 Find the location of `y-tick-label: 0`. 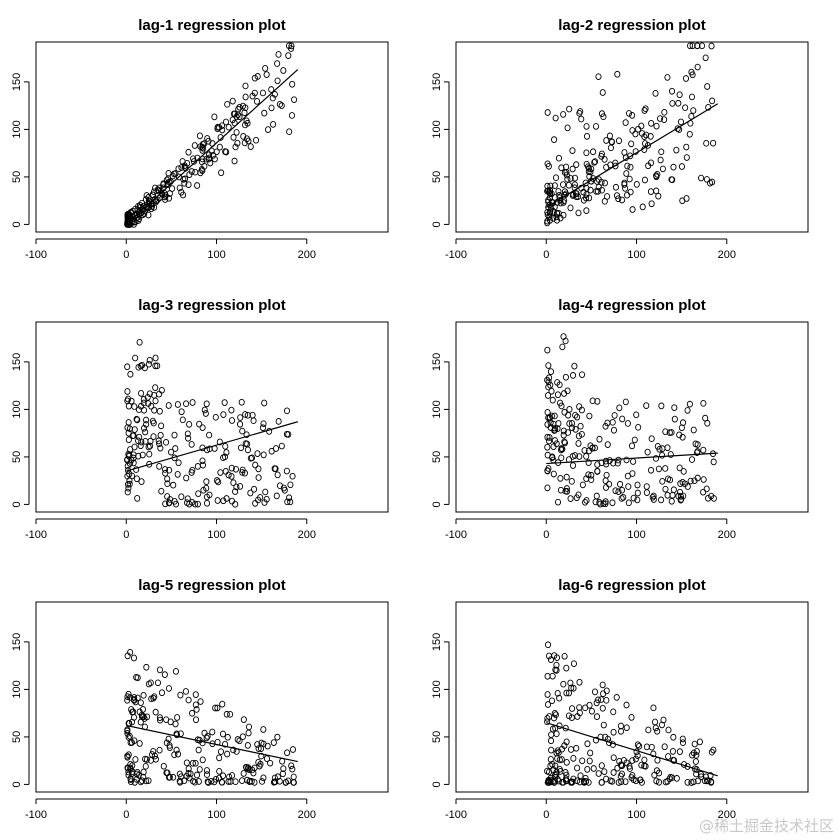

y-tick-label: 0 is located at coordinates (437, 784).